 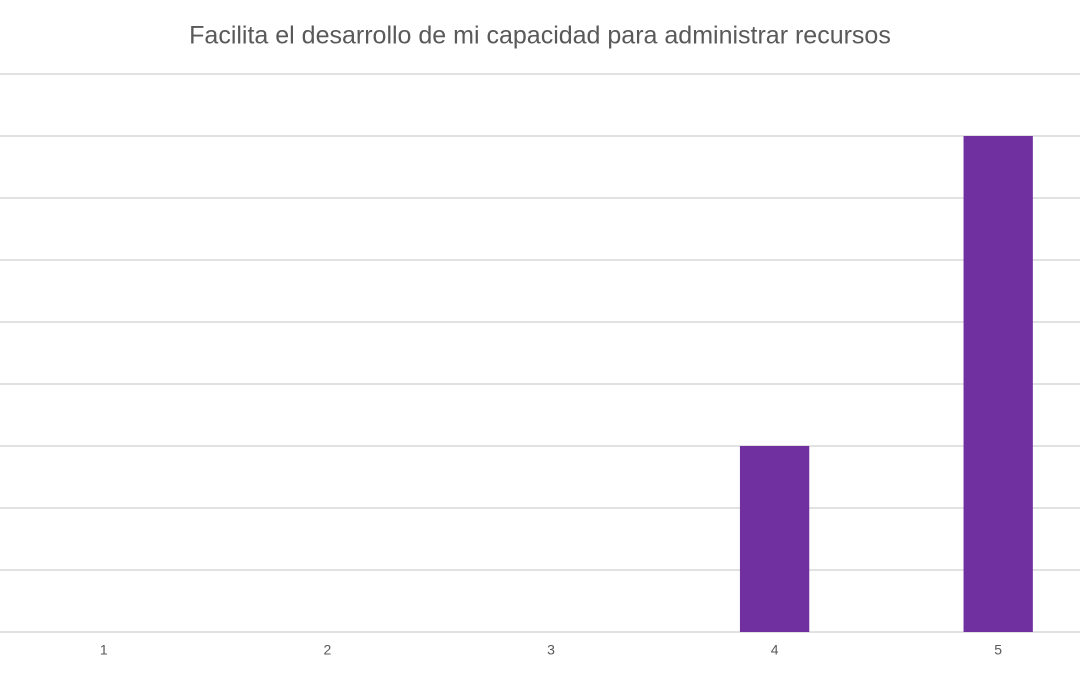 I want to click on x-tick-label: 3, so click(x=551, y=650).